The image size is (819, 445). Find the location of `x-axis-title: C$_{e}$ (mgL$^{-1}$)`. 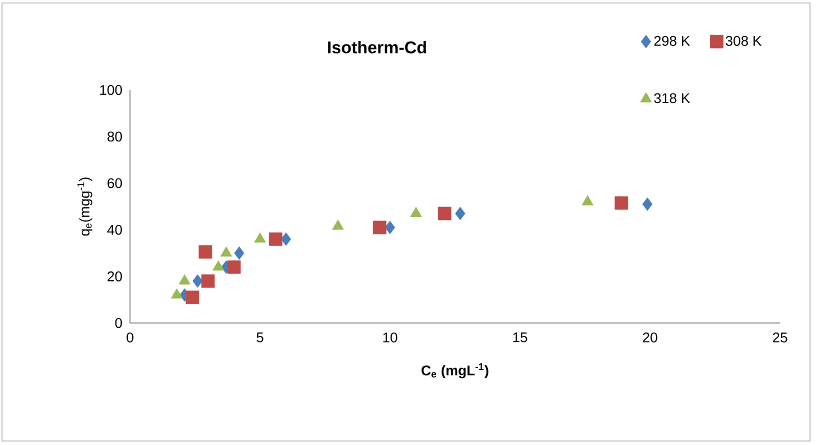

x-axis-title: C$_{e}$ (mgL$^{-1}$) is located at coordinates (455, 370).